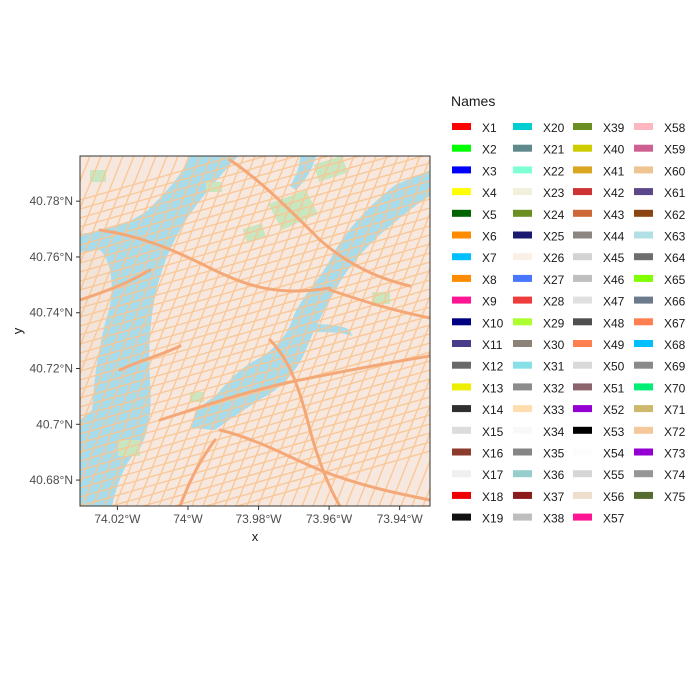  What do you see at coordinates (660, 237) in the screenshot?
I see `legend-item: X63` at bounding box center [660, 237].